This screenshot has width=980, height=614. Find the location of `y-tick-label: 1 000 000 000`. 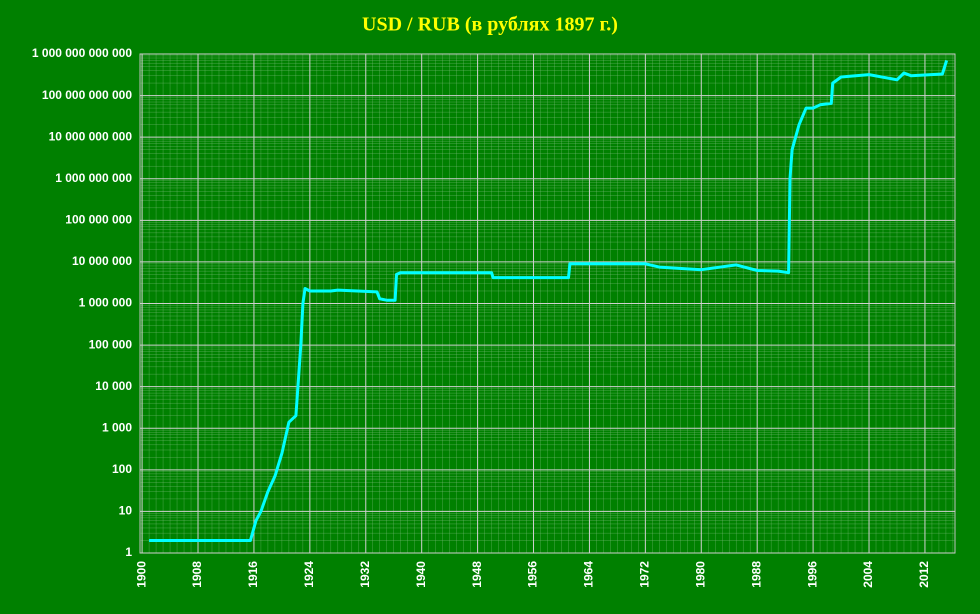

y-tick-label: 1 000 000 000 is located at coordinates (93, 178).